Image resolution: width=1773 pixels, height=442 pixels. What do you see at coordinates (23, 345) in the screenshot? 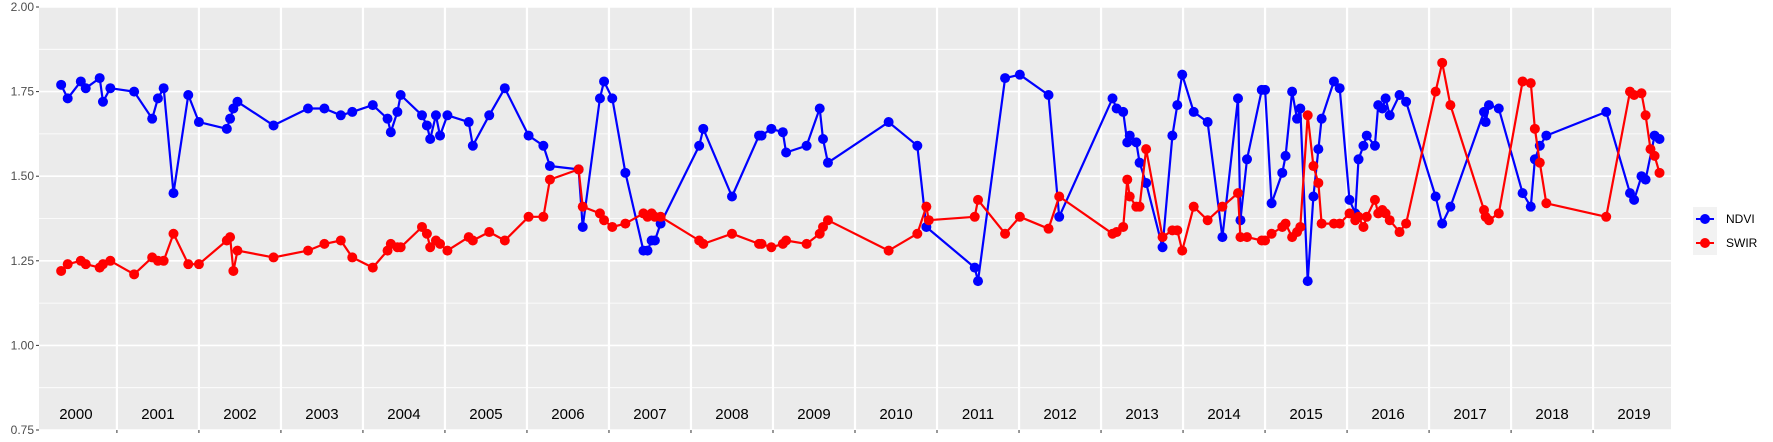
I see `y-tick-label: 1.00` at bounding box center [23, 345].